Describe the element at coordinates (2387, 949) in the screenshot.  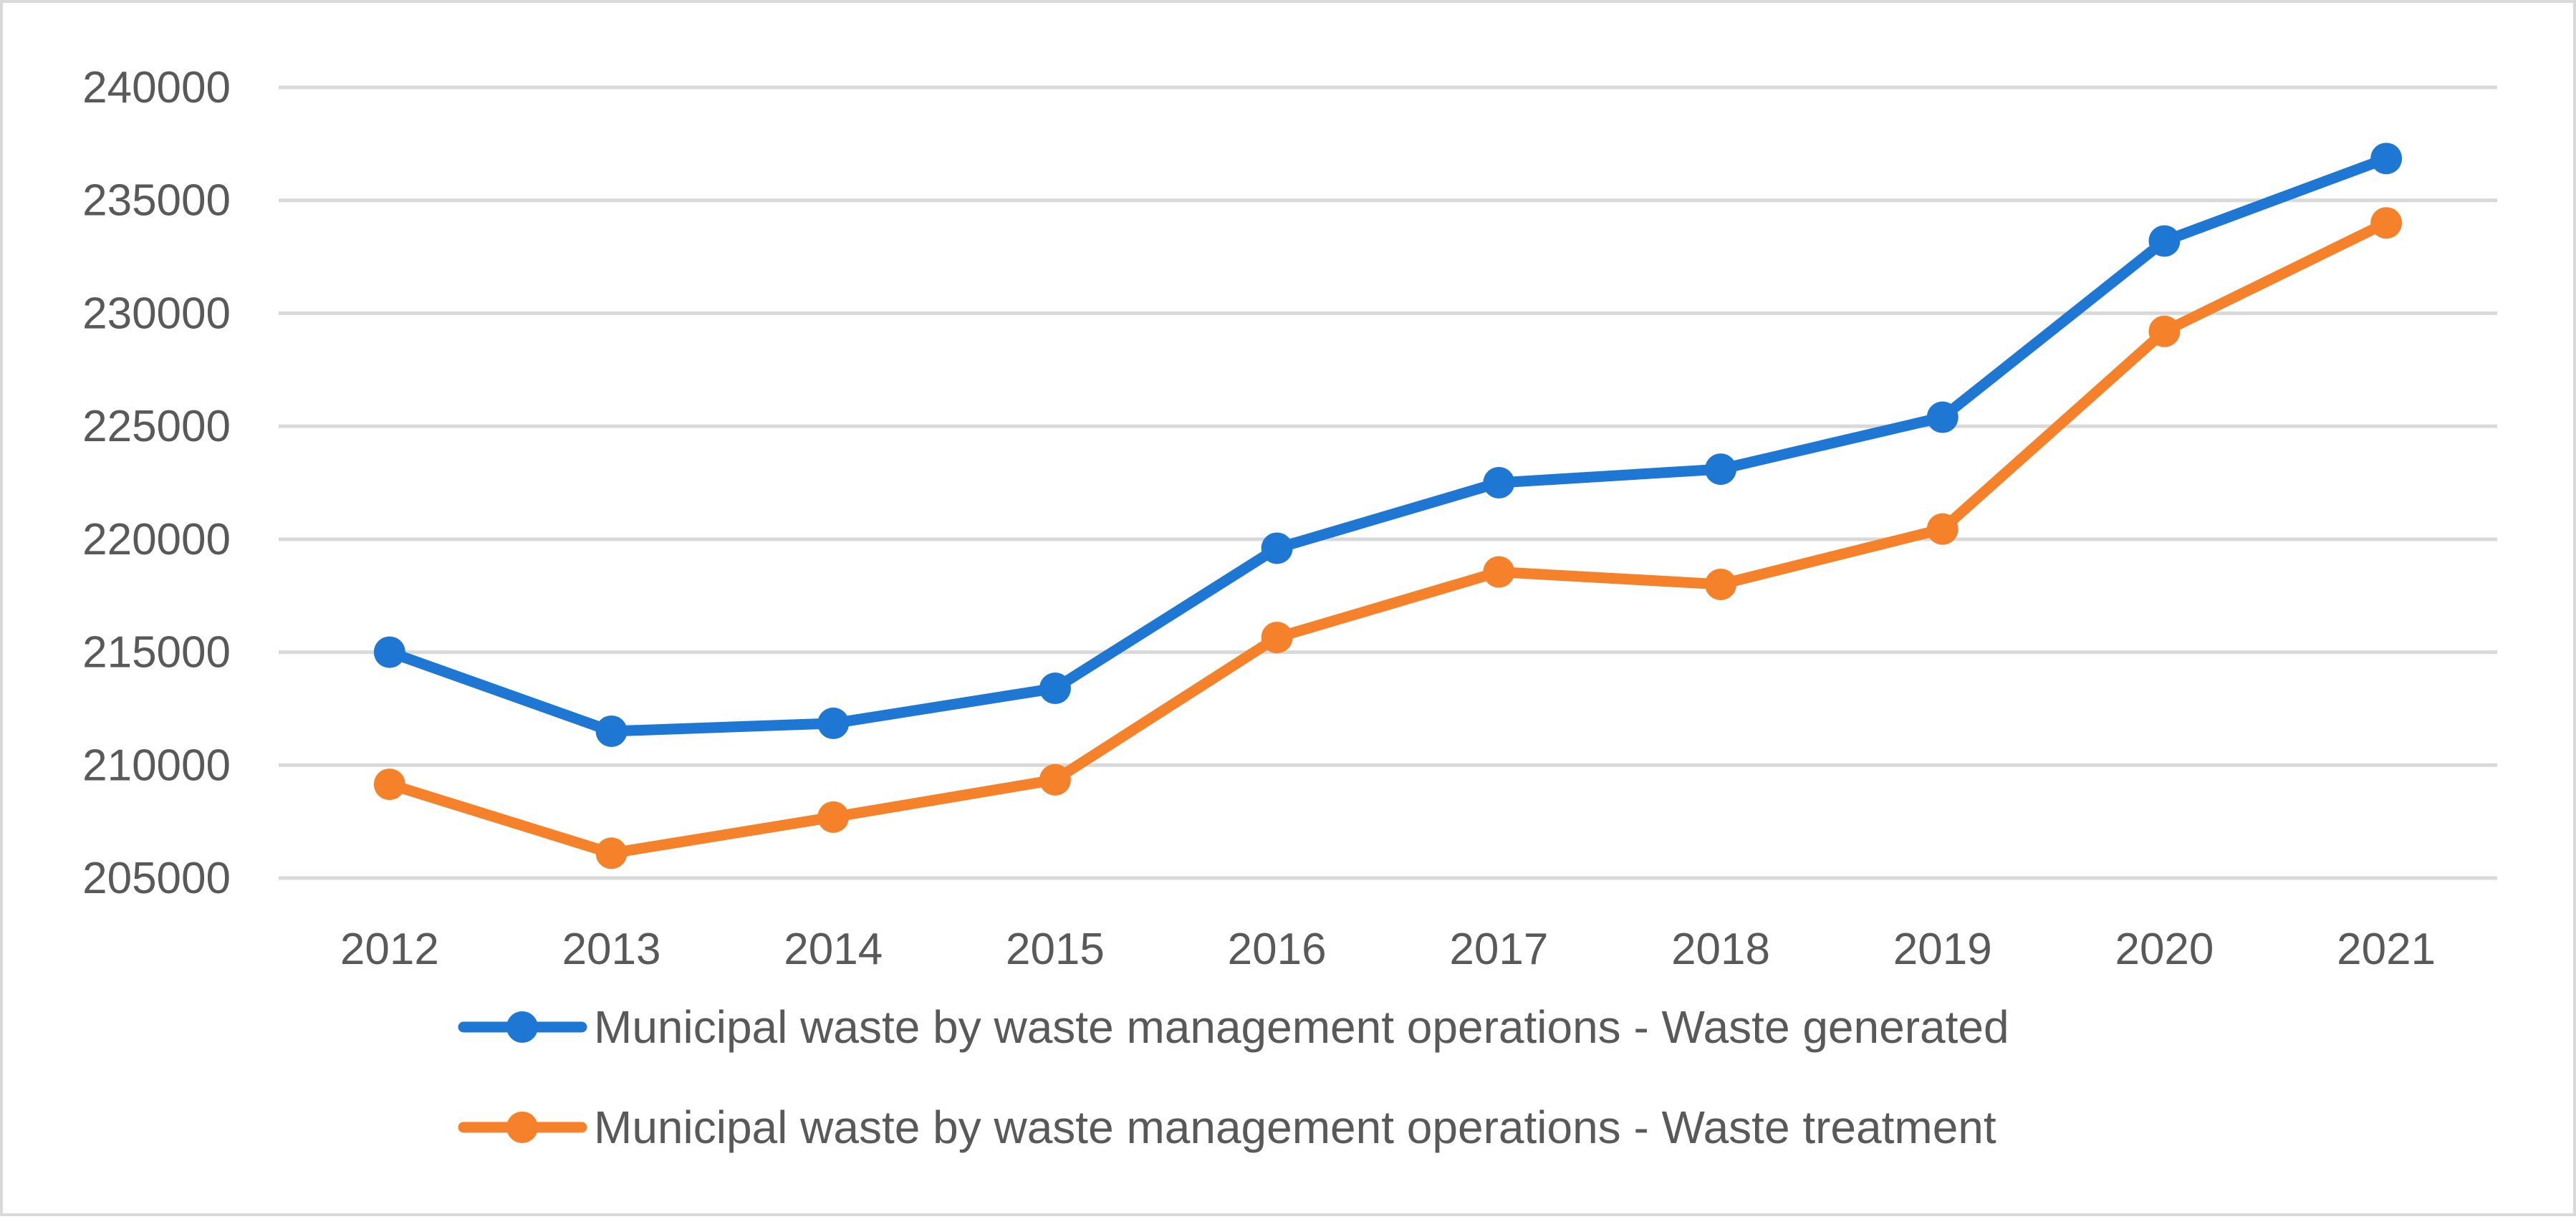
I see `x-tick-label: 2021` at that location.